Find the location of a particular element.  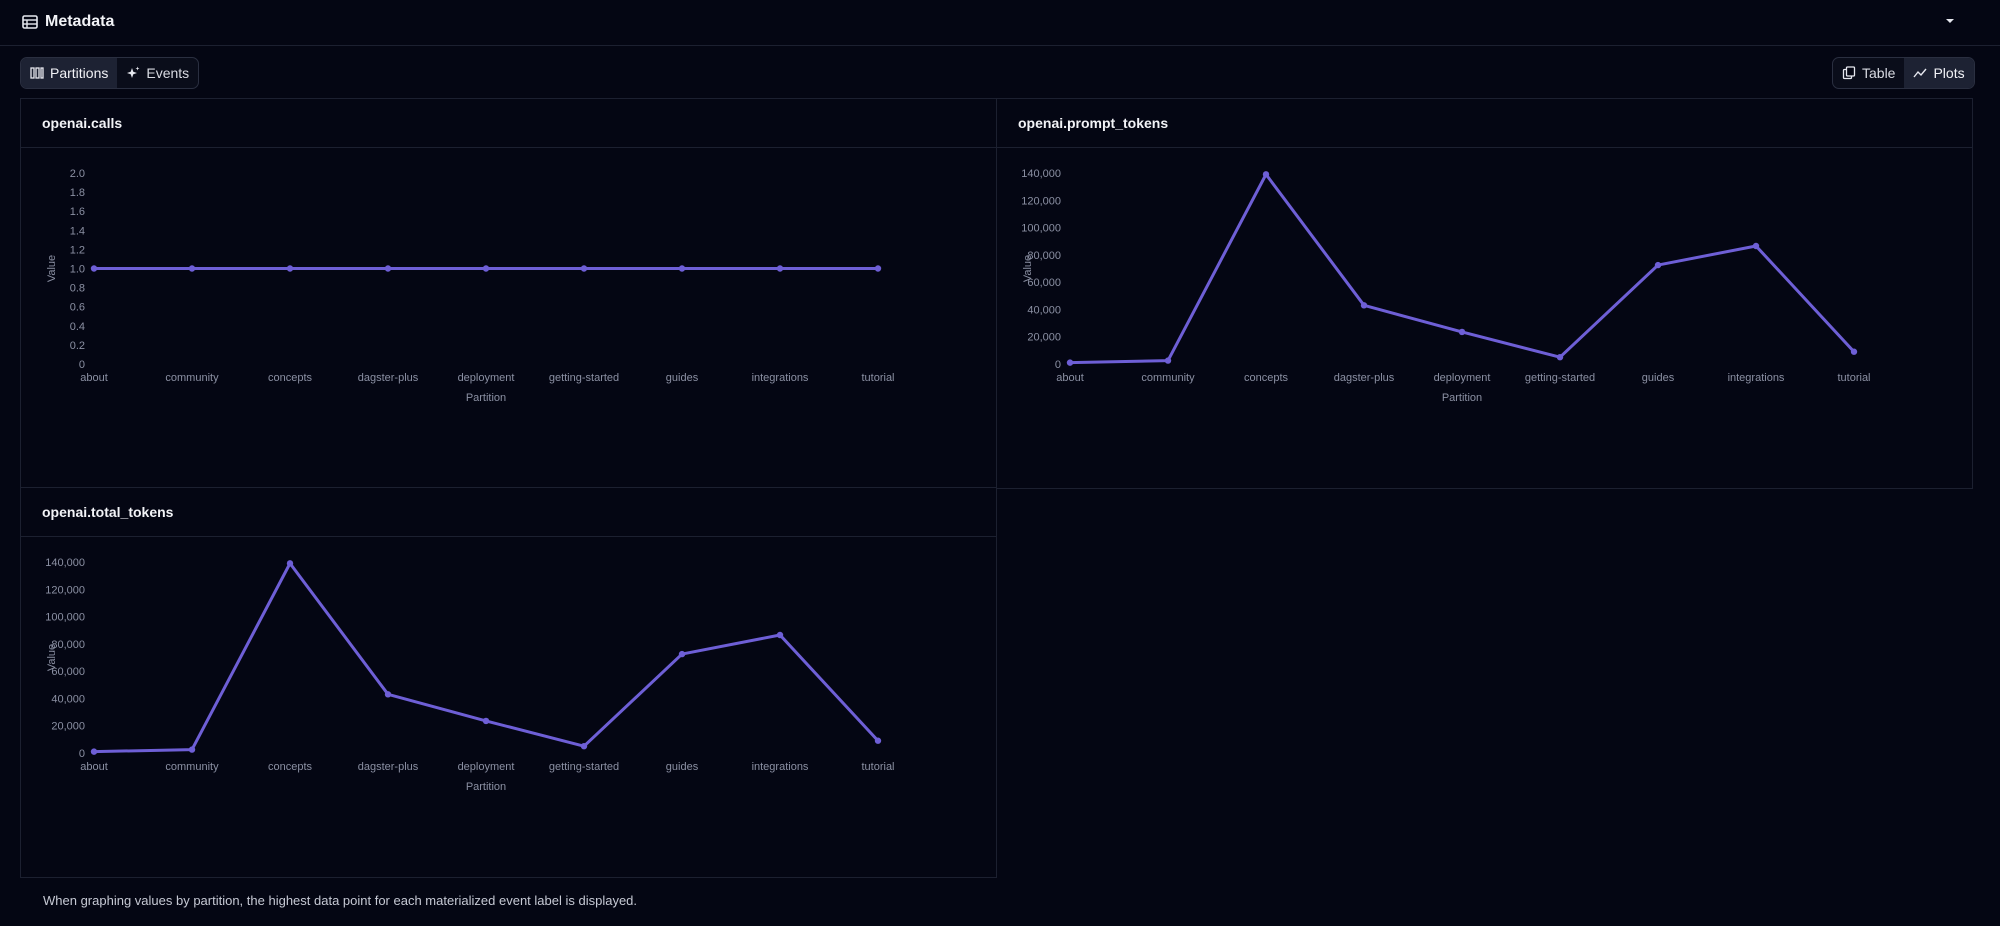

panel-title: openai.calls is located at coordinates (82, 123).